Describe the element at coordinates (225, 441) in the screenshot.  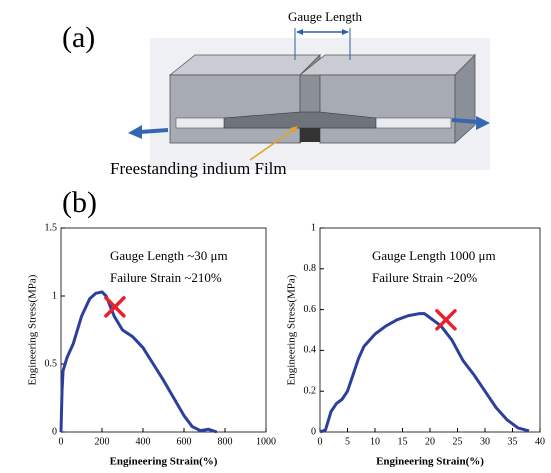
I see `x-tick-label: 800` at that location.